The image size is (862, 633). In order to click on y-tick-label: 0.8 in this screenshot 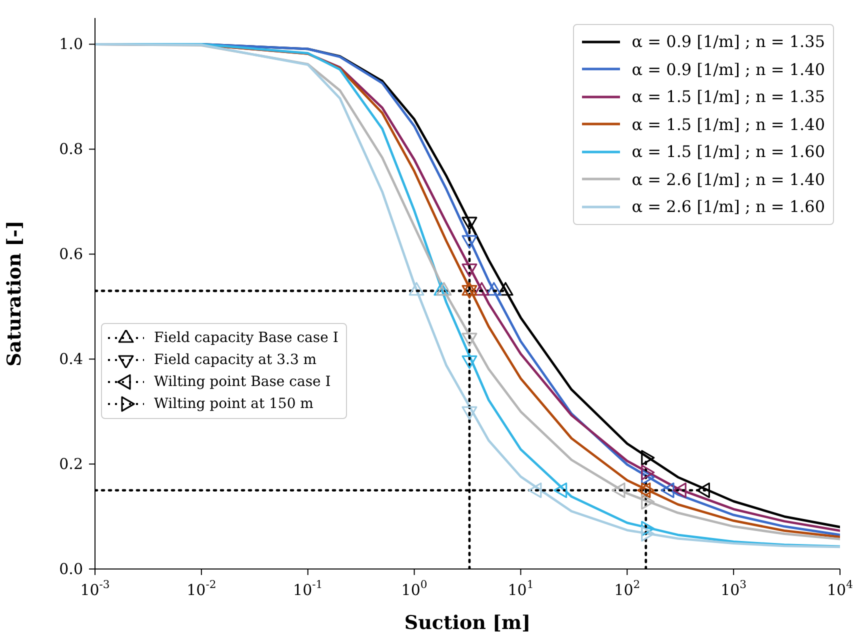, I will do `click(71, 149)`.